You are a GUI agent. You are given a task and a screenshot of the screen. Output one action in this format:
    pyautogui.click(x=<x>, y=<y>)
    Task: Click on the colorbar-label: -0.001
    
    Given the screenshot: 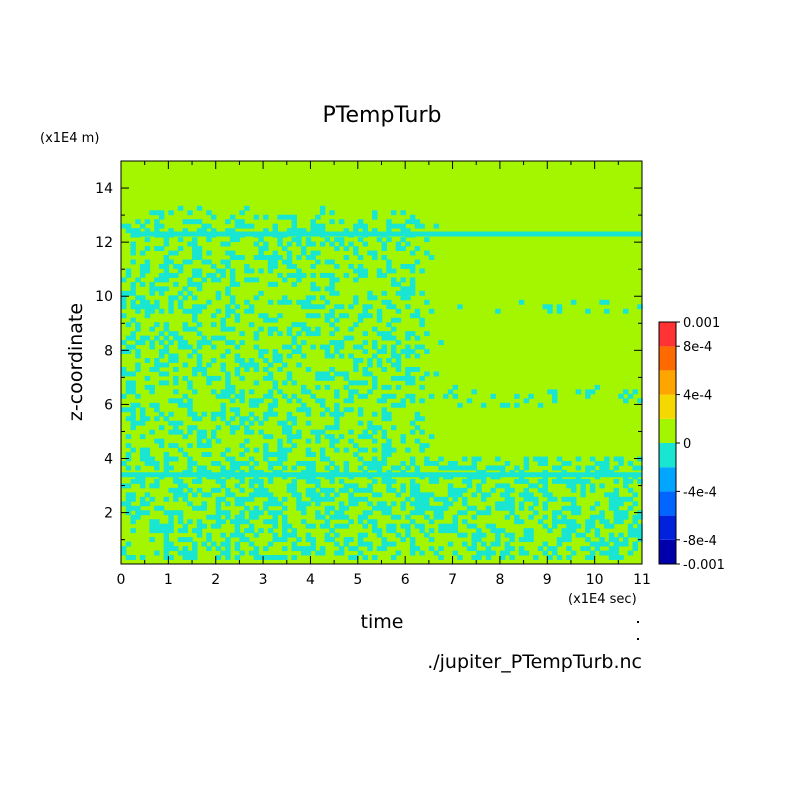 What is the action you would take?
    pyautogui.click(x=704, y=565)
    